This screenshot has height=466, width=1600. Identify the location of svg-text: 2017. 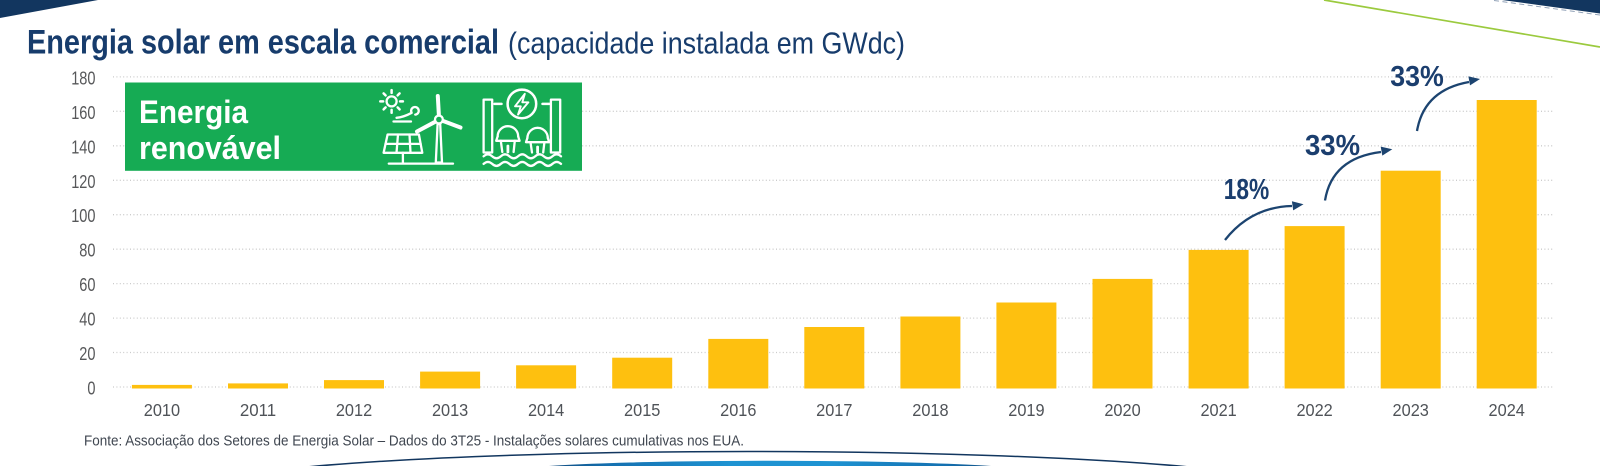
(834, 410).